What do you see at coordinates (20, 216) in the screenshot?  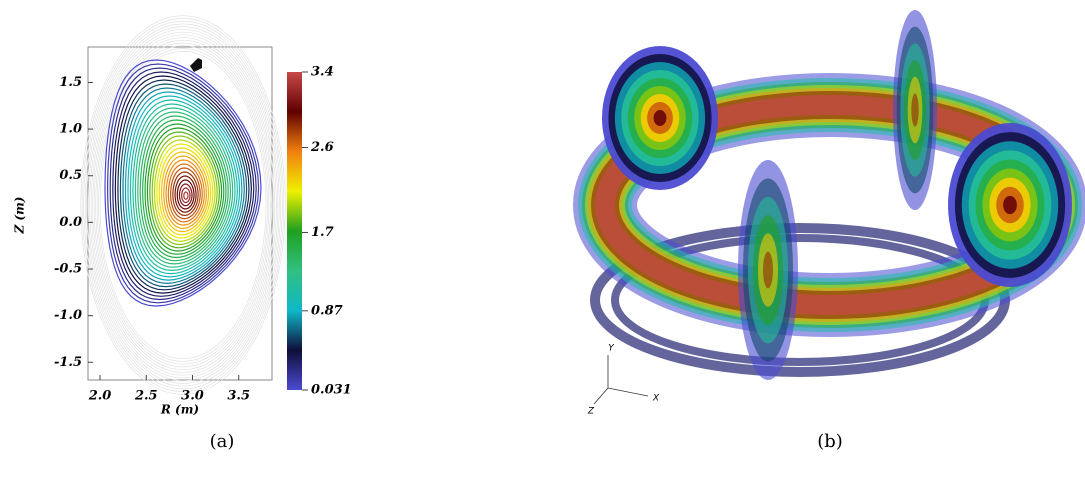 I see `y-axis-label: Z (m)` at bounding box center [20, 216].